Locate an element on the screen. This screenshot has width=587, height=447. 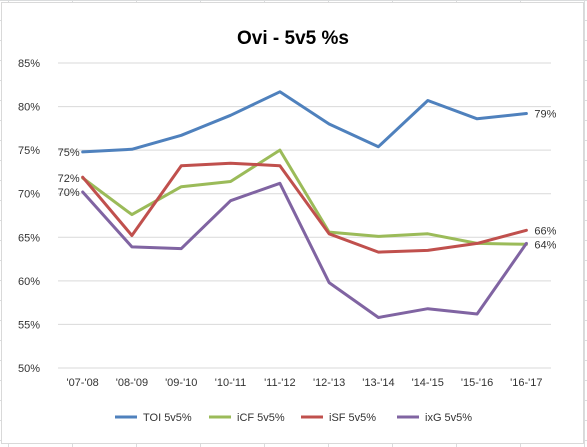
x-tick-label: '07-'08 is located at coordinates (82, 383).